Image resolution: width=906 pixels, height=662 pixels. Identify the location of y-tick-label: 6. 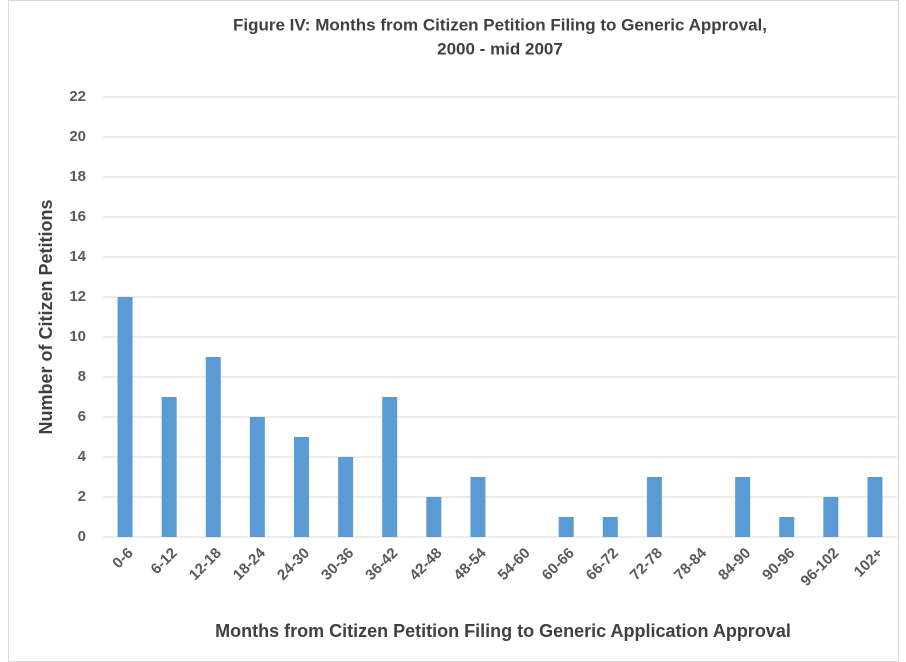
(82, 416).